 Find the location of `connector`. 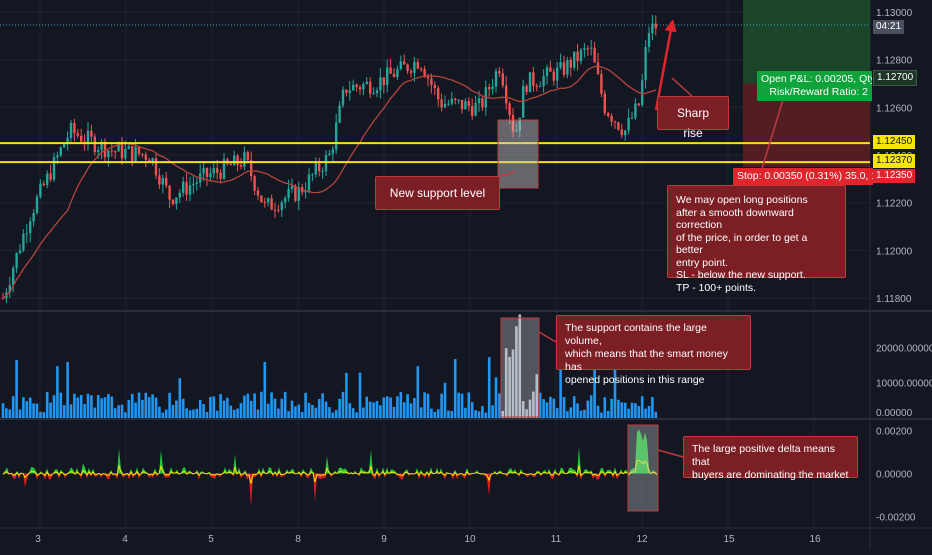

connector is located at coordinates (682, 87).